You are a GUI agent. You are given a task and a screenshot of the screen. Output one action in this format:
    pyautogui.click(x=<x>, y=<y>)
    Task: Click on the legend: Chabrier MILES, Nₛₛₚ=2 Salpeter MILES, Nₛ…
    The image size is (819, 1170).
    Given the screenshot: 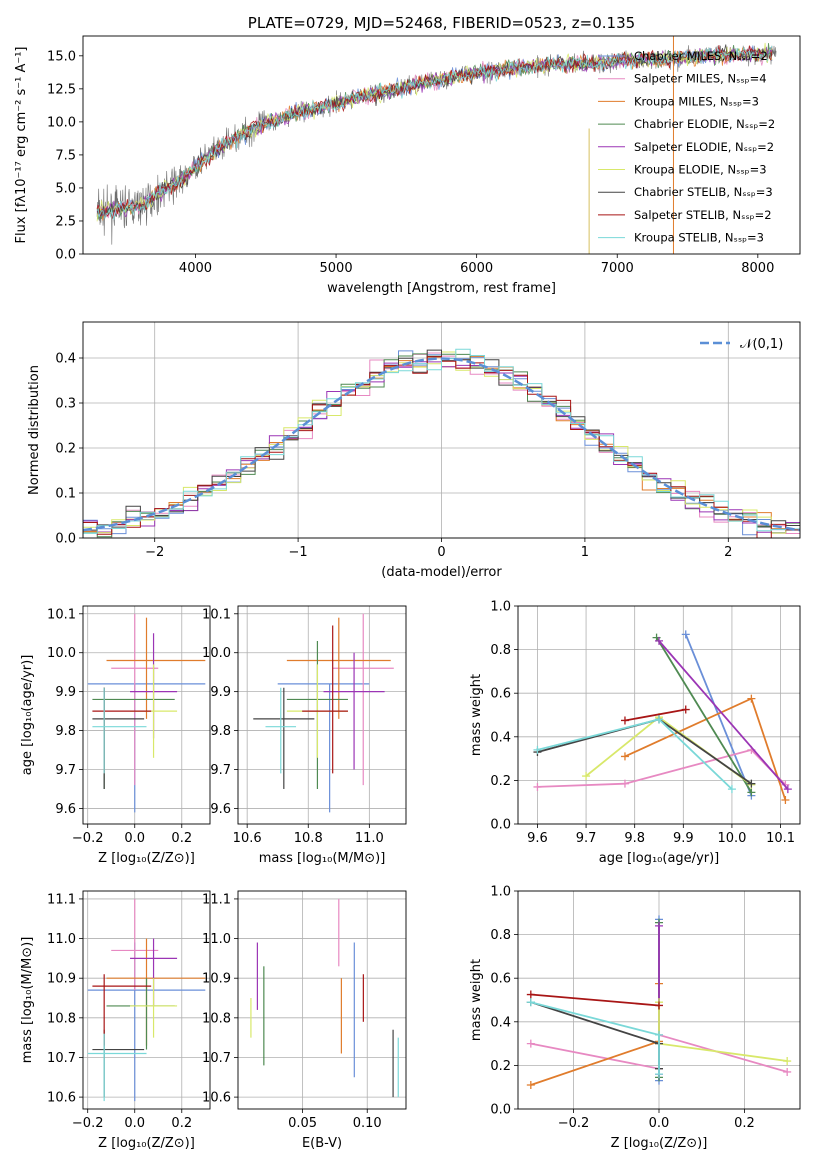 What is the action you would take?
    pyautogui.click(x=686, y=147)
    